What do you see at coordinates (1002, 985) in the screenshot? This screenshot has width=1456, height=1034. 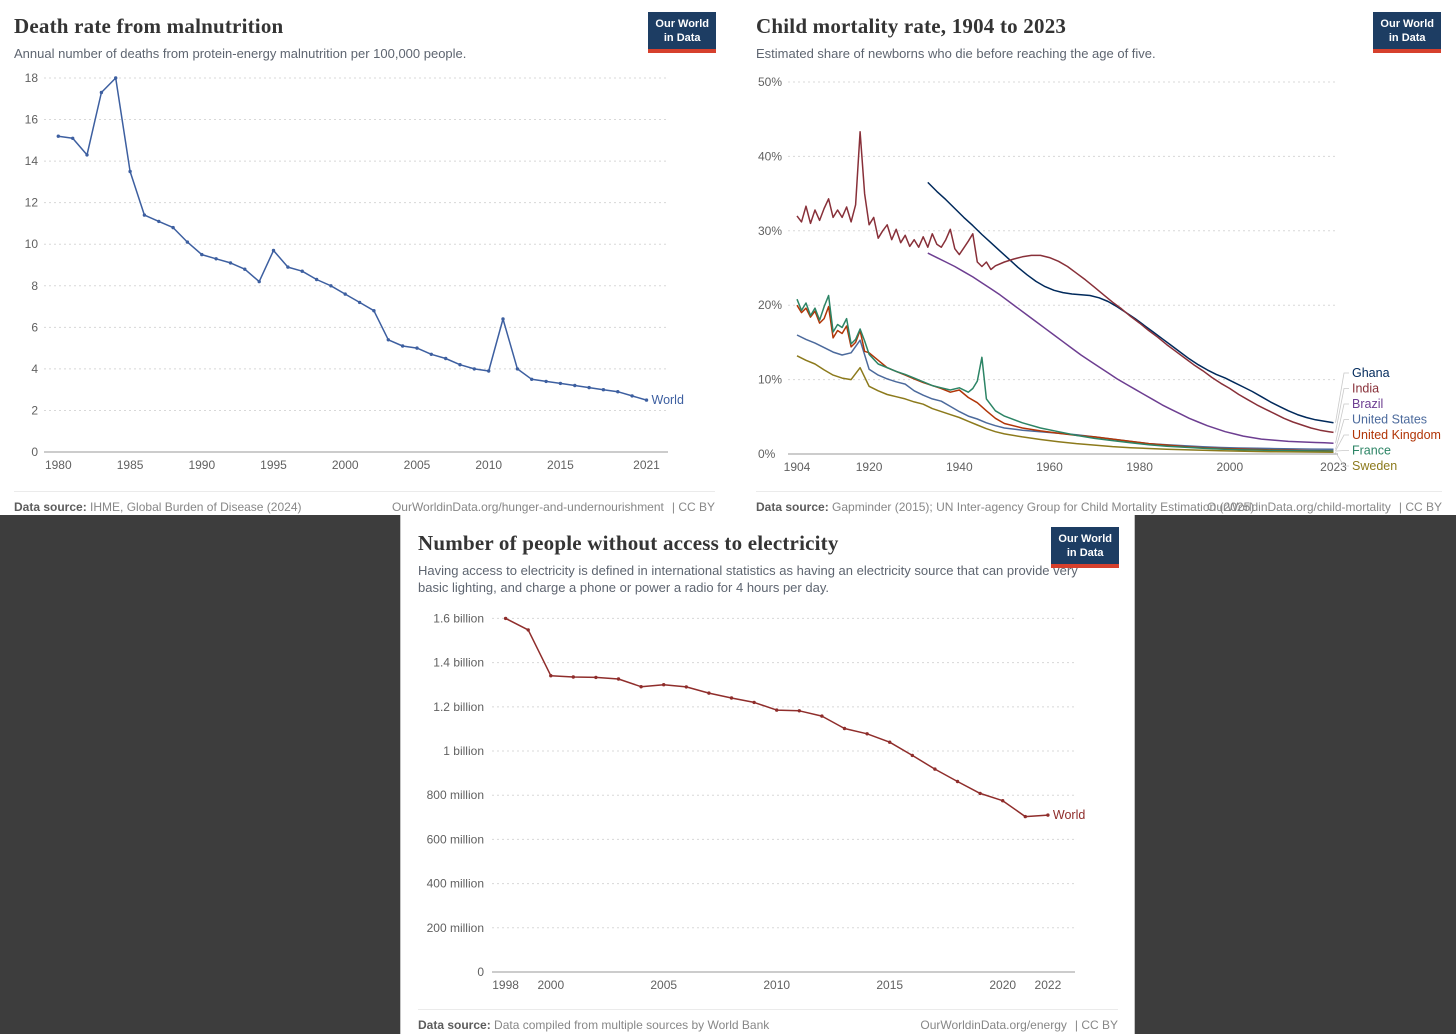 I see `x-tick-label: 2020` at bounding box center [1002, 985].